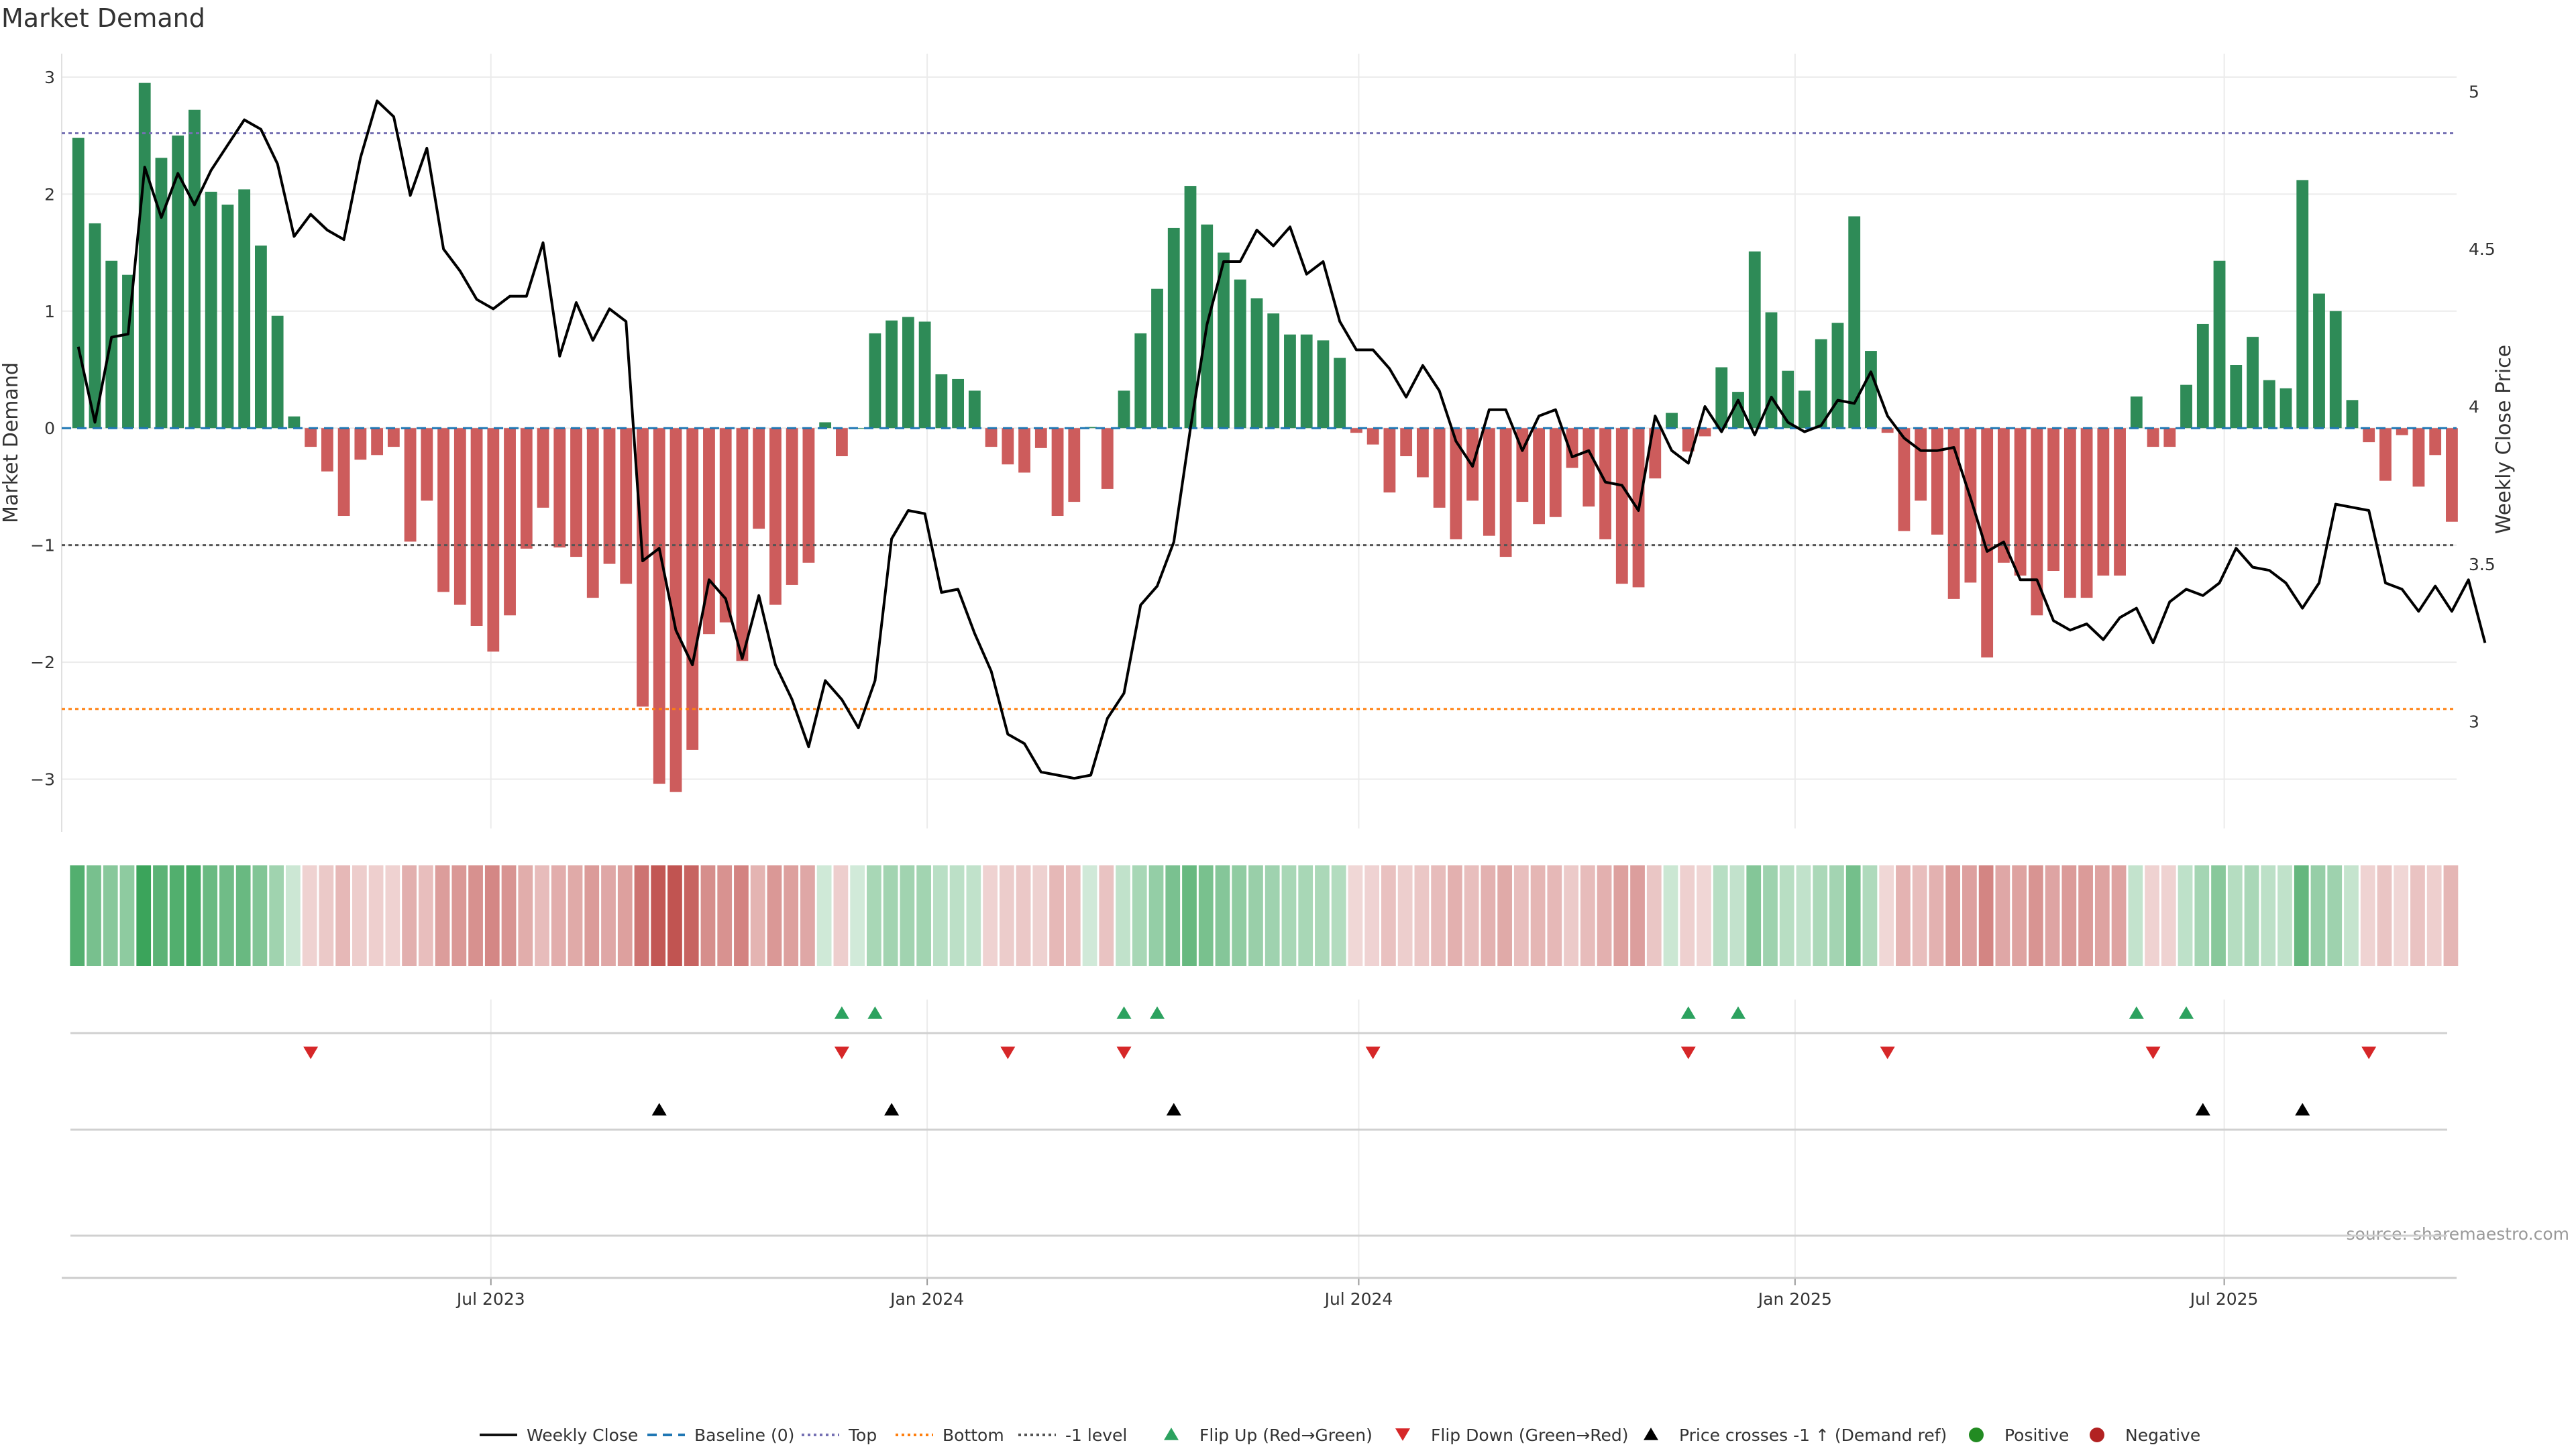 The image size is (2576, 1449). What do you see at coordinates (973, 1435) in the screenshot?
I see `legend-label: Bottom` at bounding box center [973, 1435].